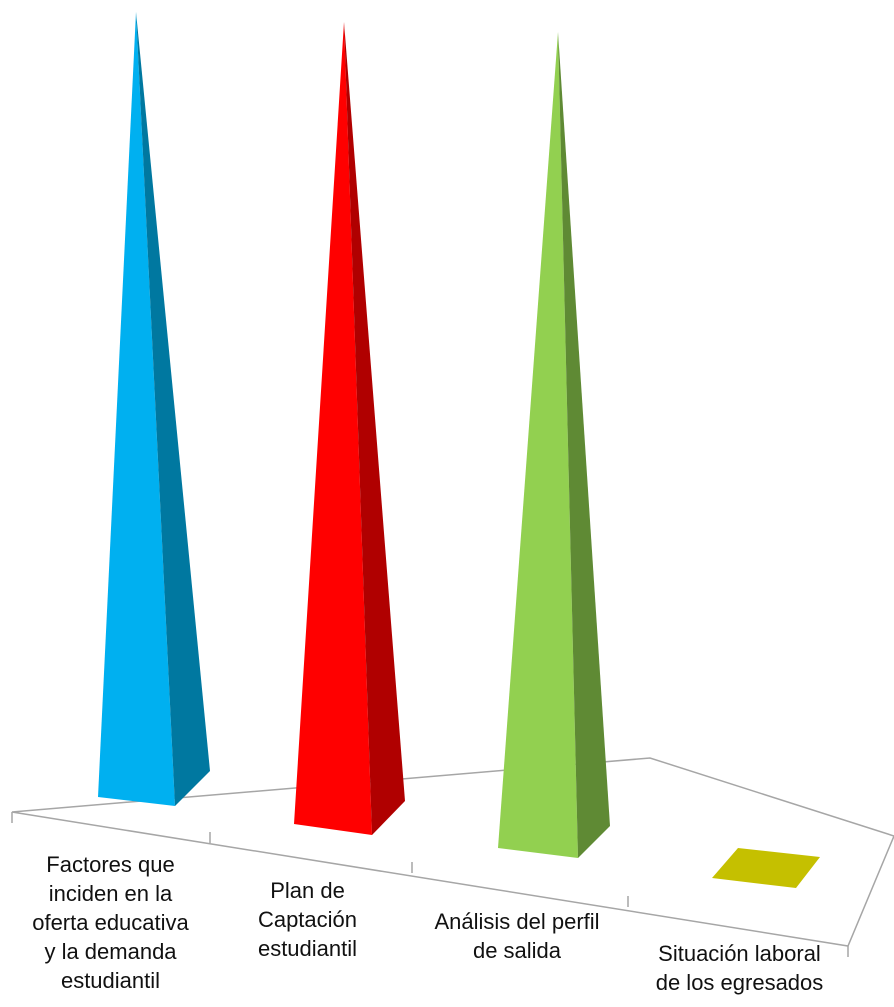  I want to click on category-label-2: Análisis del perfil de salida, so click(517, 936).